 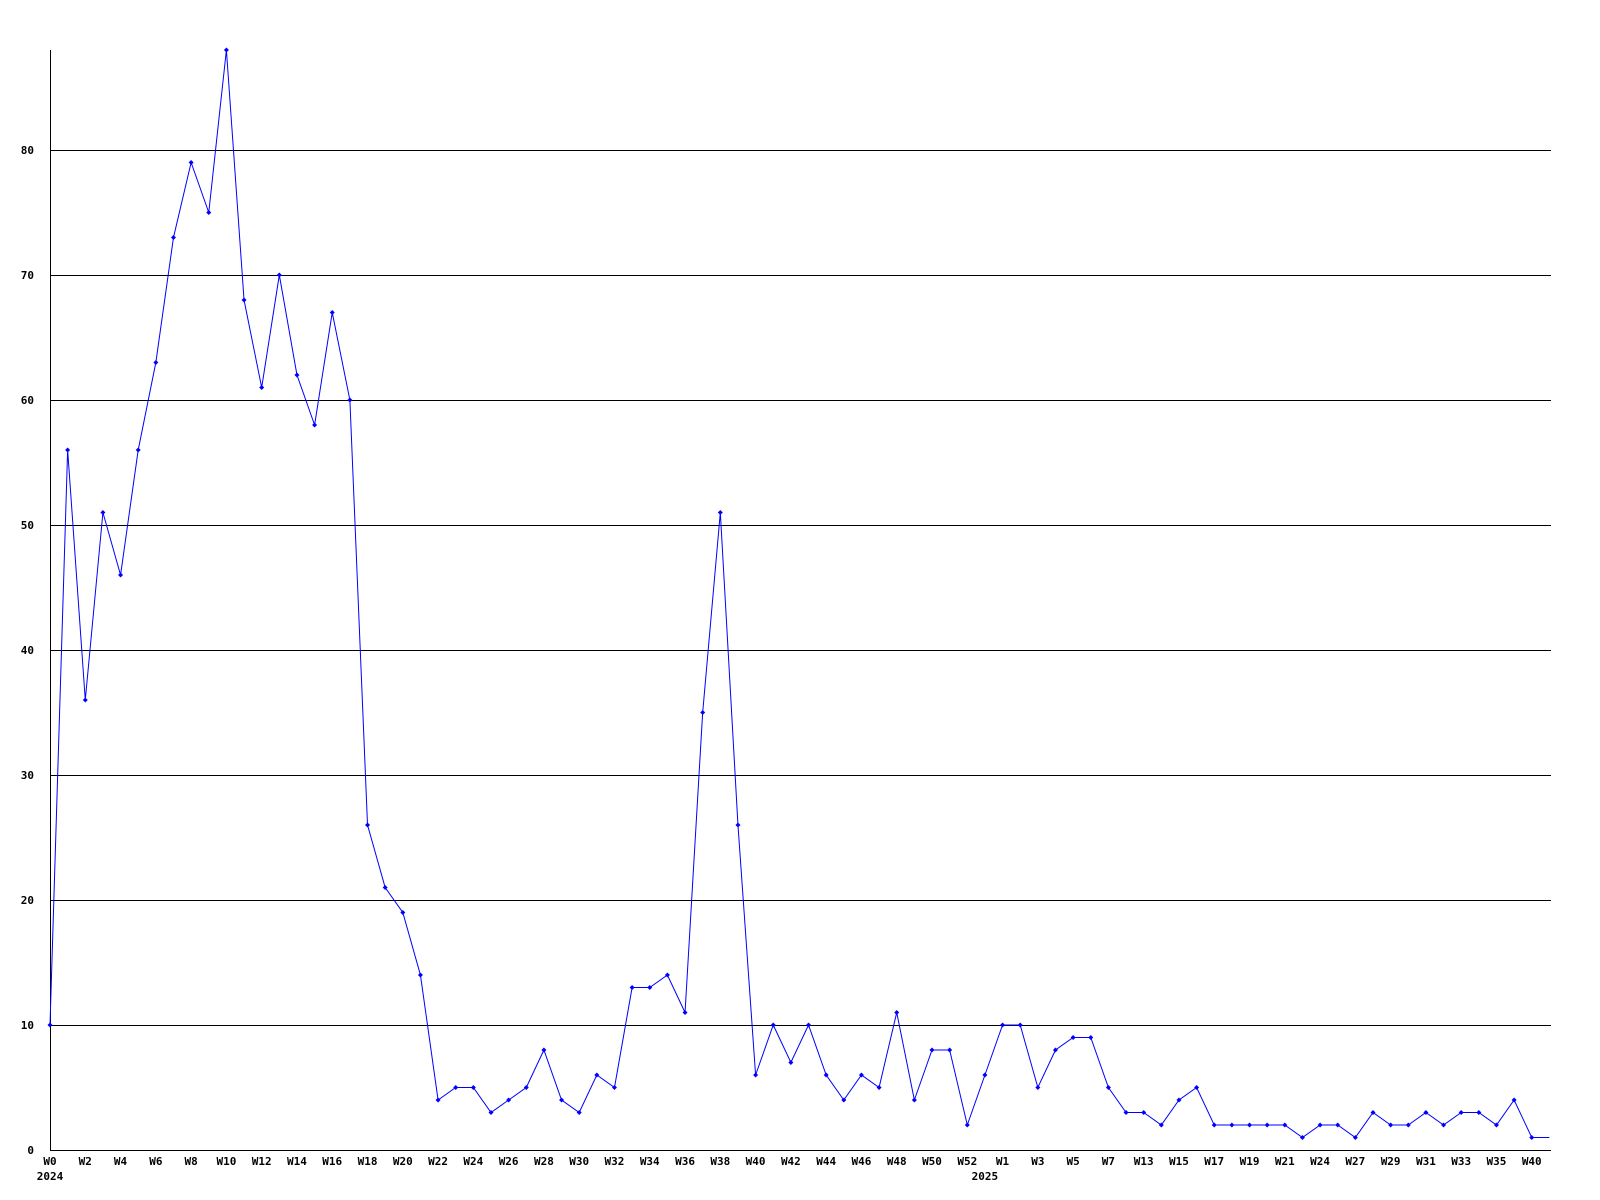 I want to click on x-tick-label: W14, so click(x=297, y=1161).